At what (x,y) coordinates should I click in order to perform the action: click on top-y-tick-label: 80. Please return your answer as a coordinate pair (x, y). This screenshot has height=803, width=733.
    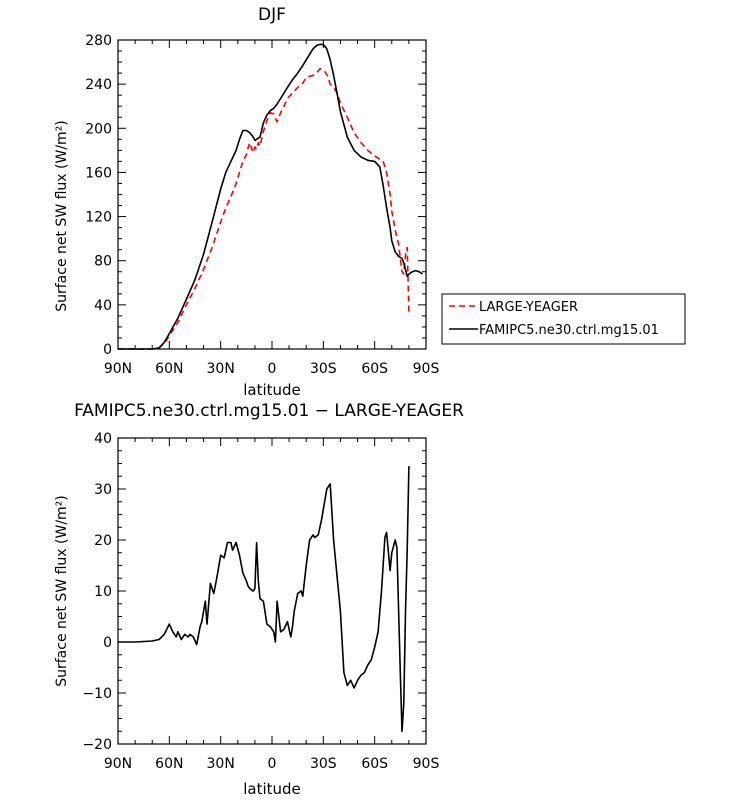
    Looking at the image, I should click on (103, 262).